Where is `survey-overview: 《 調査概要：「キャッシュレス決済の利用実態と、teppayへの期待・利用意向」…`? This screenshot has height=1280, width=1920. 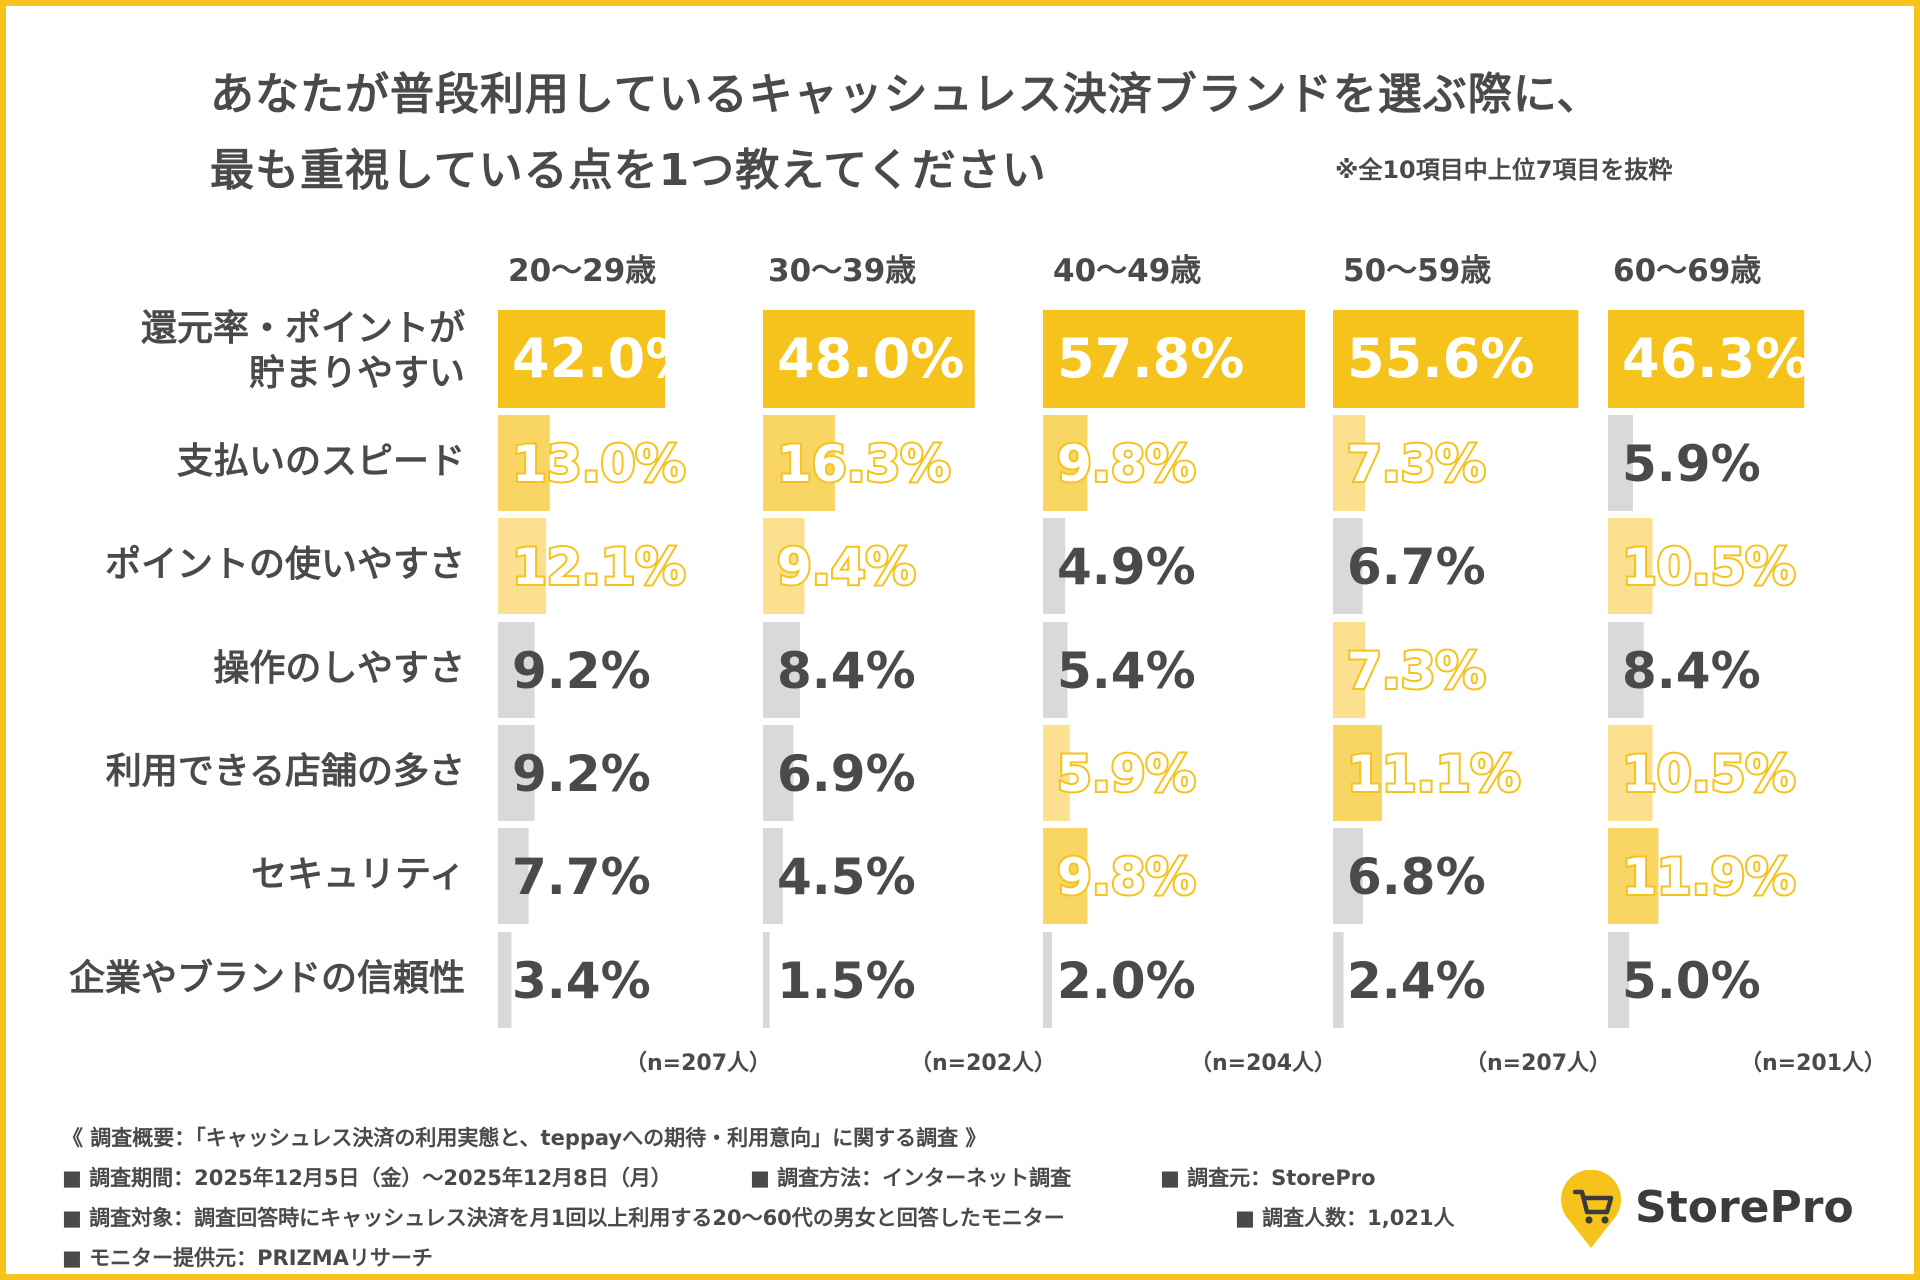 survey-overview: 《 調査概要：「キャッシュレス決済の利用実態と、teppayへの期待・利用意向」… is located at coordinates (524, 1138).